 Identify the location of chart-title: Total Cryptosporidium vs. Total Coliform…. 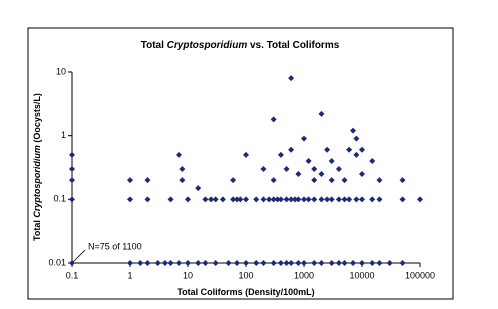
(240, 45).